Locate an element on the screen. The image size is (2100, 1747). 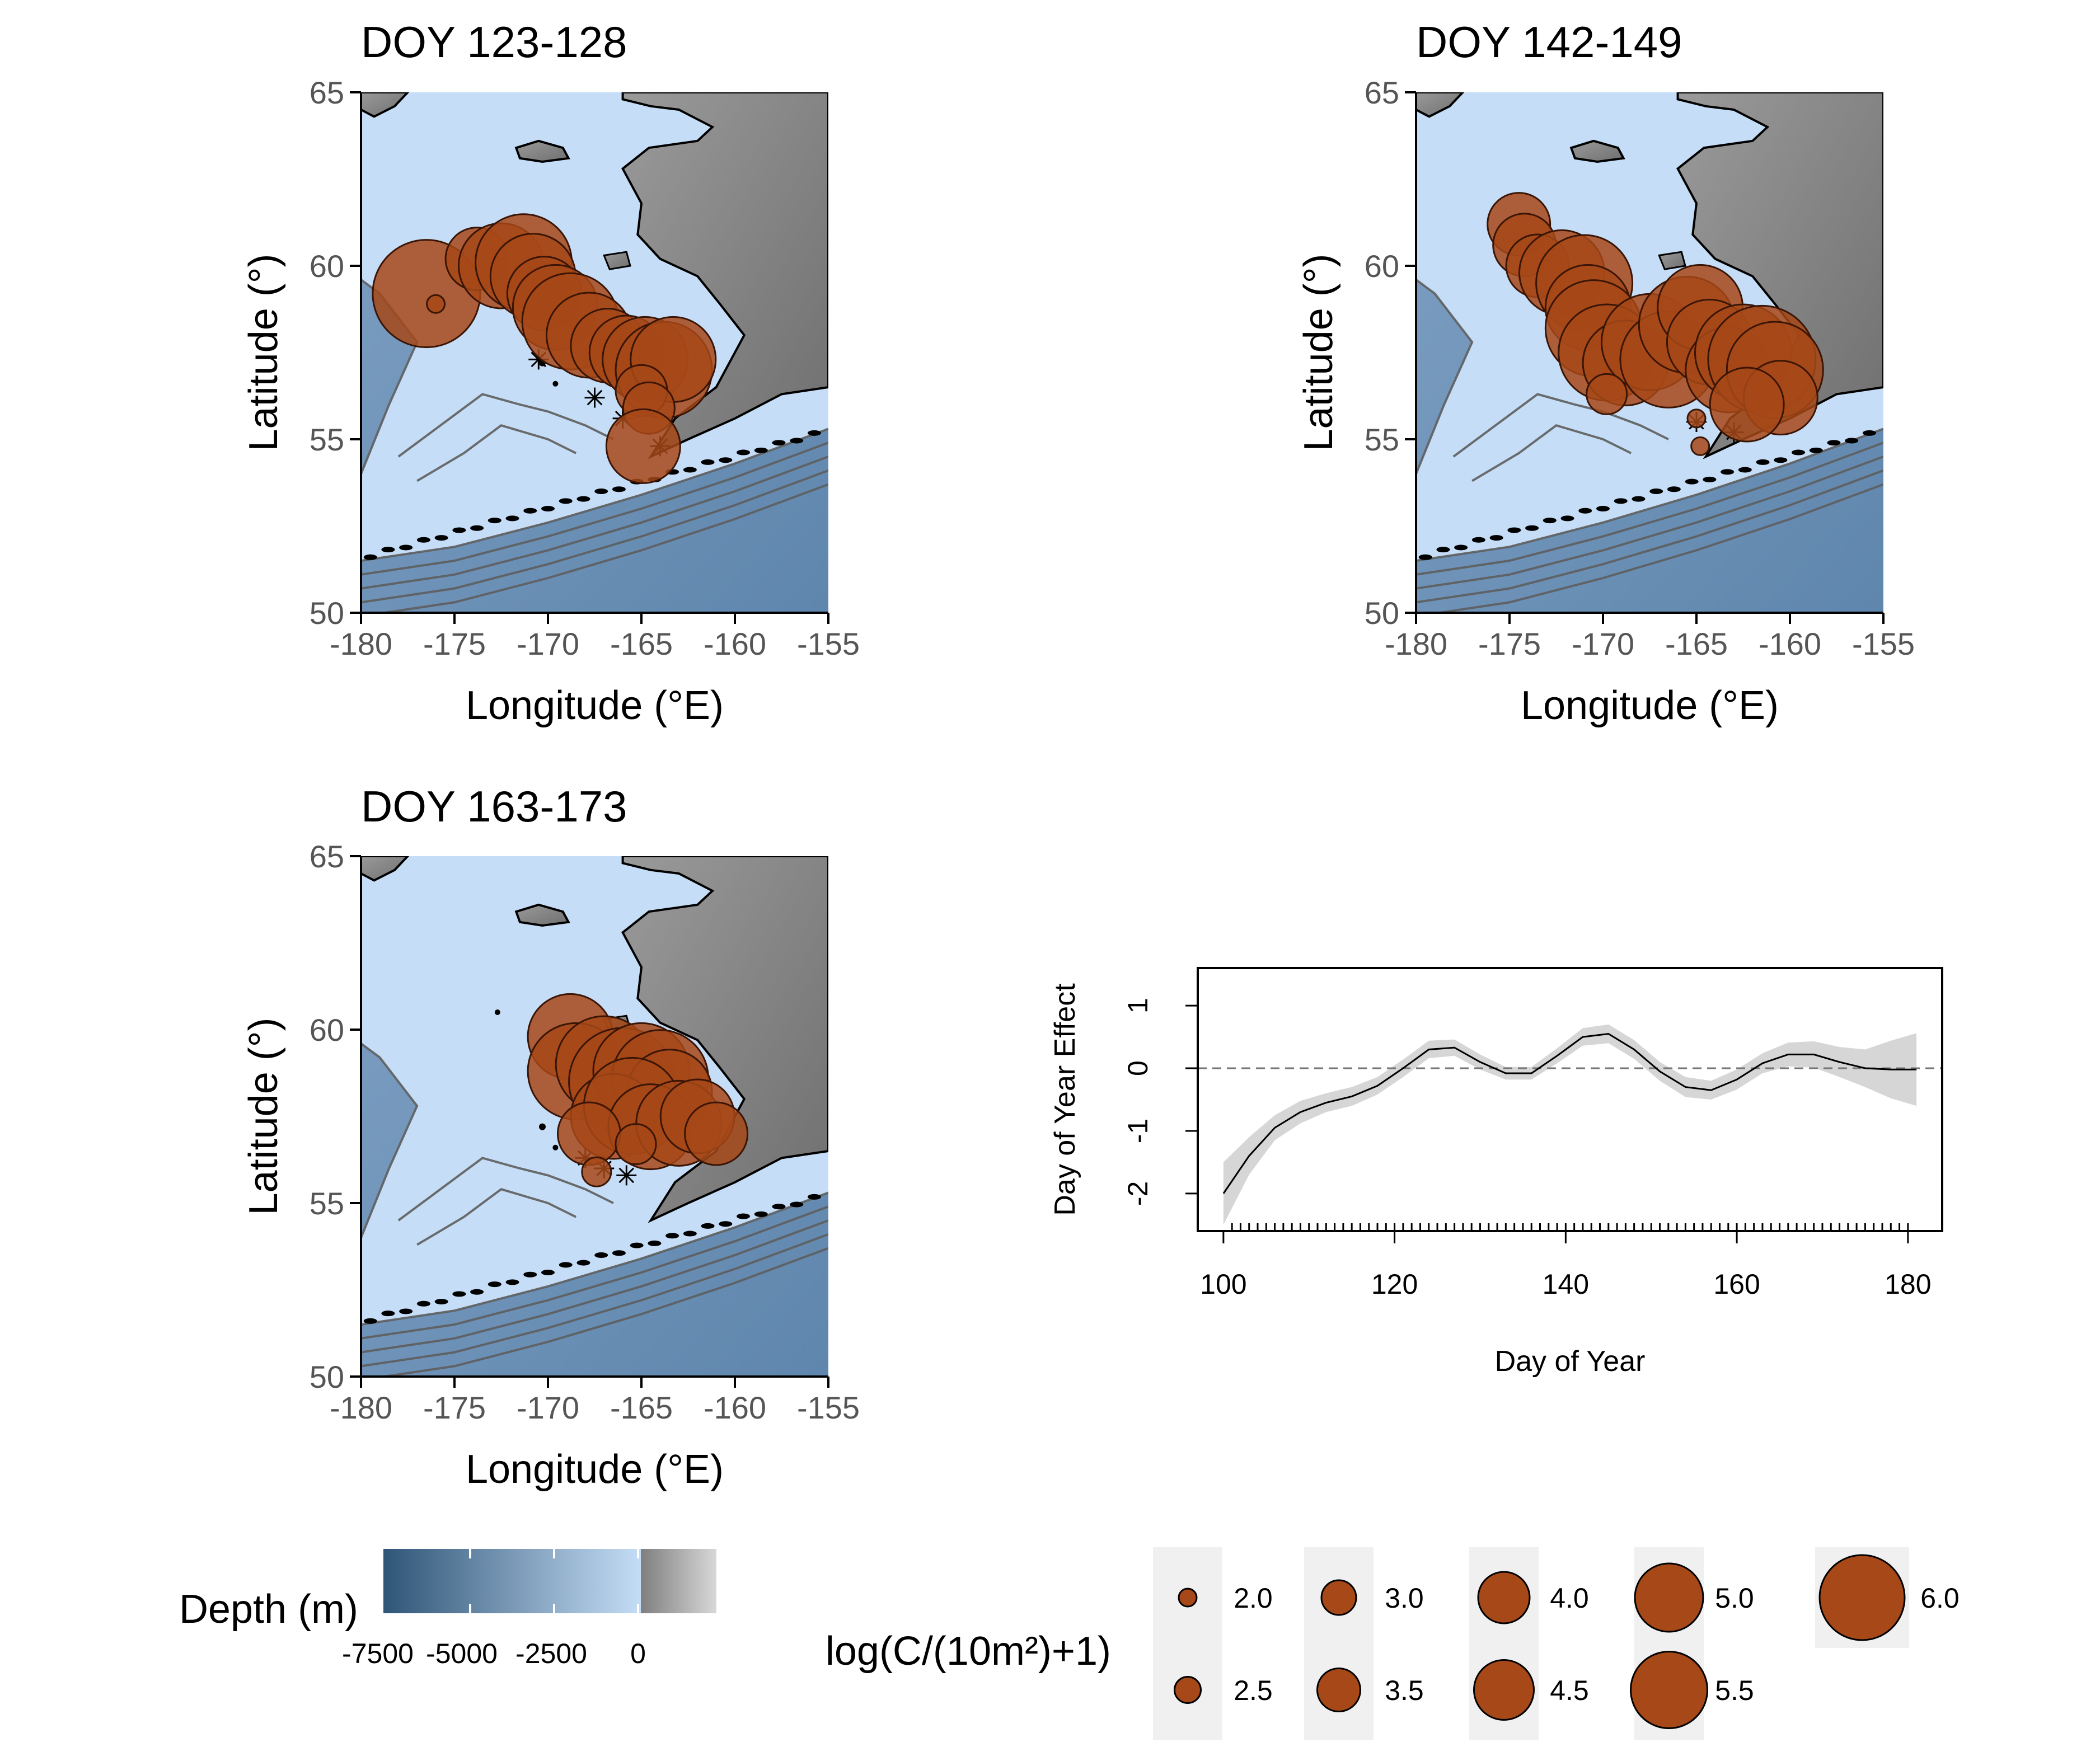
depth-legend: Depth (m) -7500 -5000 -2500 0 is located at coordinates (447, 1609).